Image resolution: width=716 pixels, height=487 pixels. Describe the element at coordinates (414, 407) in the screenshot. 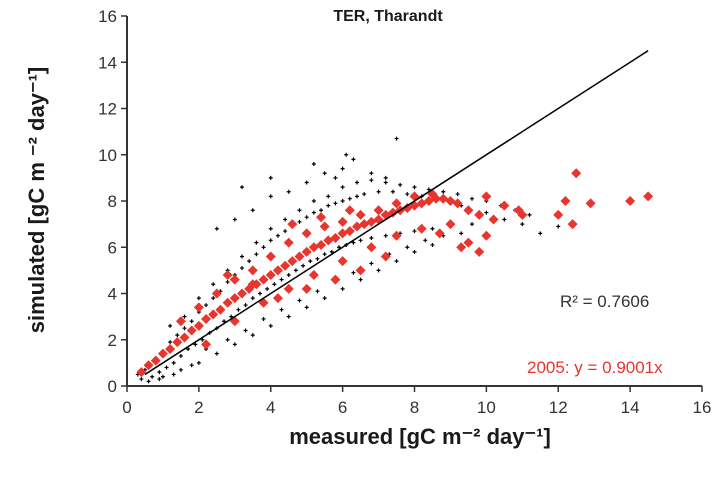

I see `x-tick-label: 8` at that location.